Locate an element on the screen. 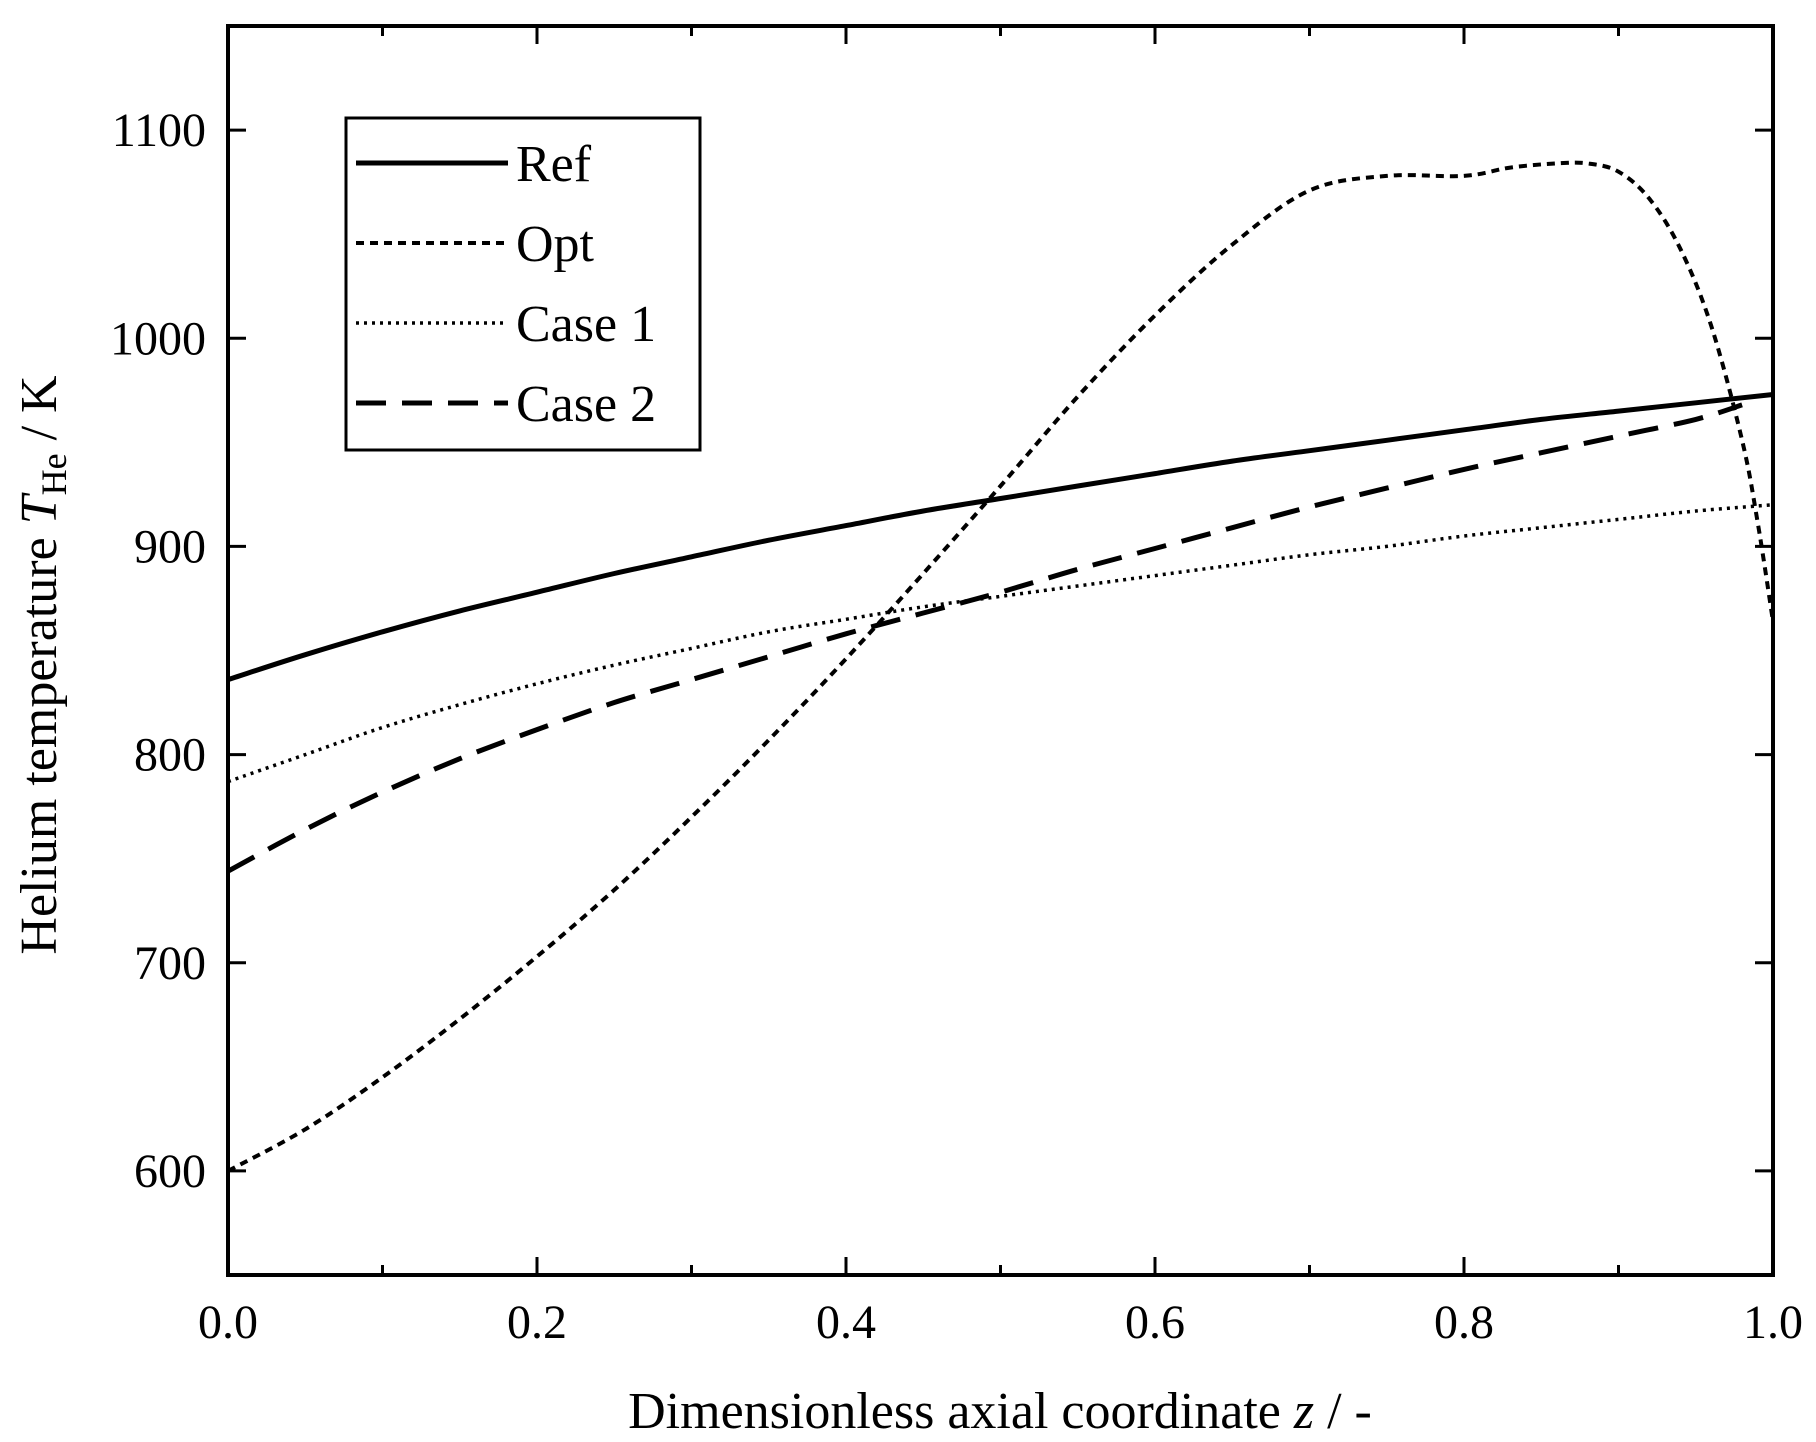 This screenshot has width=1816, height=1442. x-tick-label: 0.8 is located at coordinates (1464, 1322).